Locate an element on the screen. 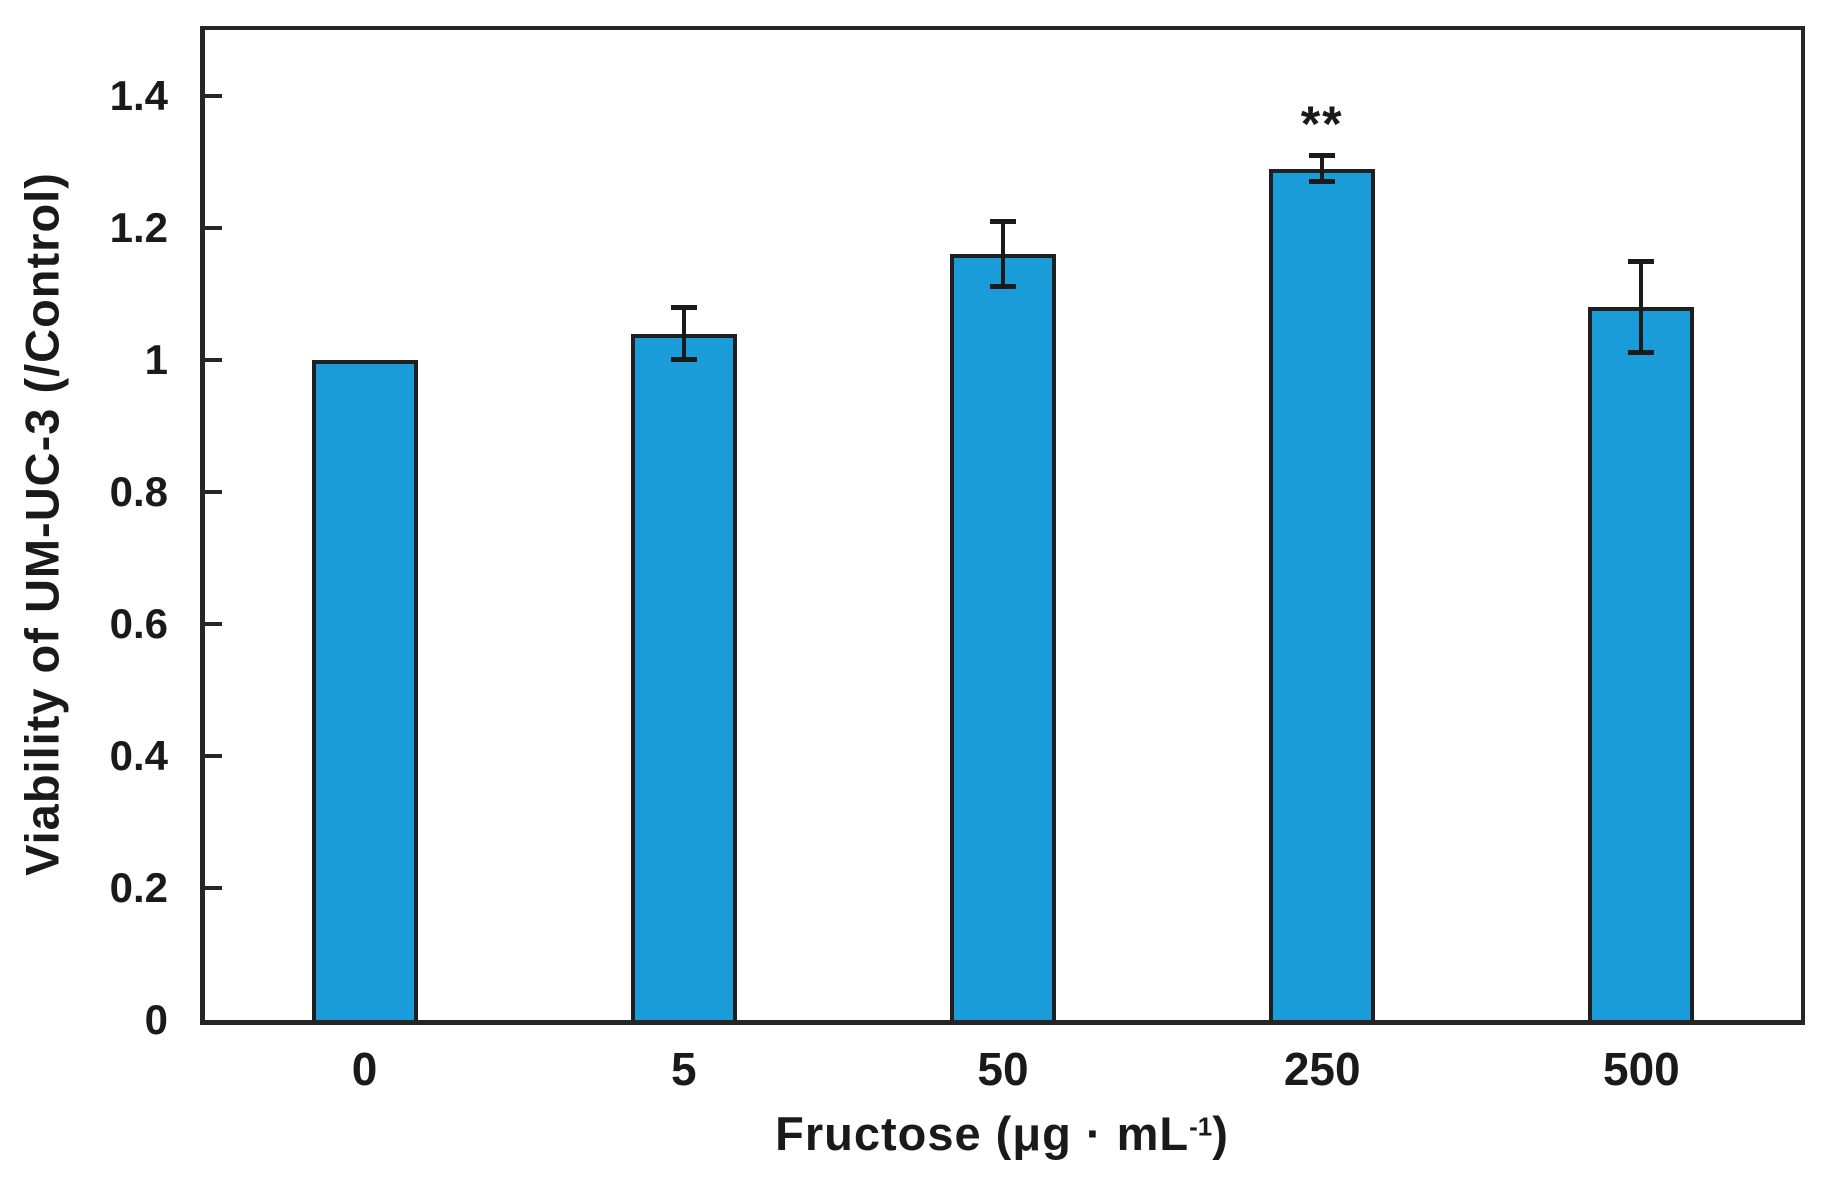 The width and height of the screenshot is (1830, 1186). y-tick-label: 0.8 is located at coordinates (138, 491).